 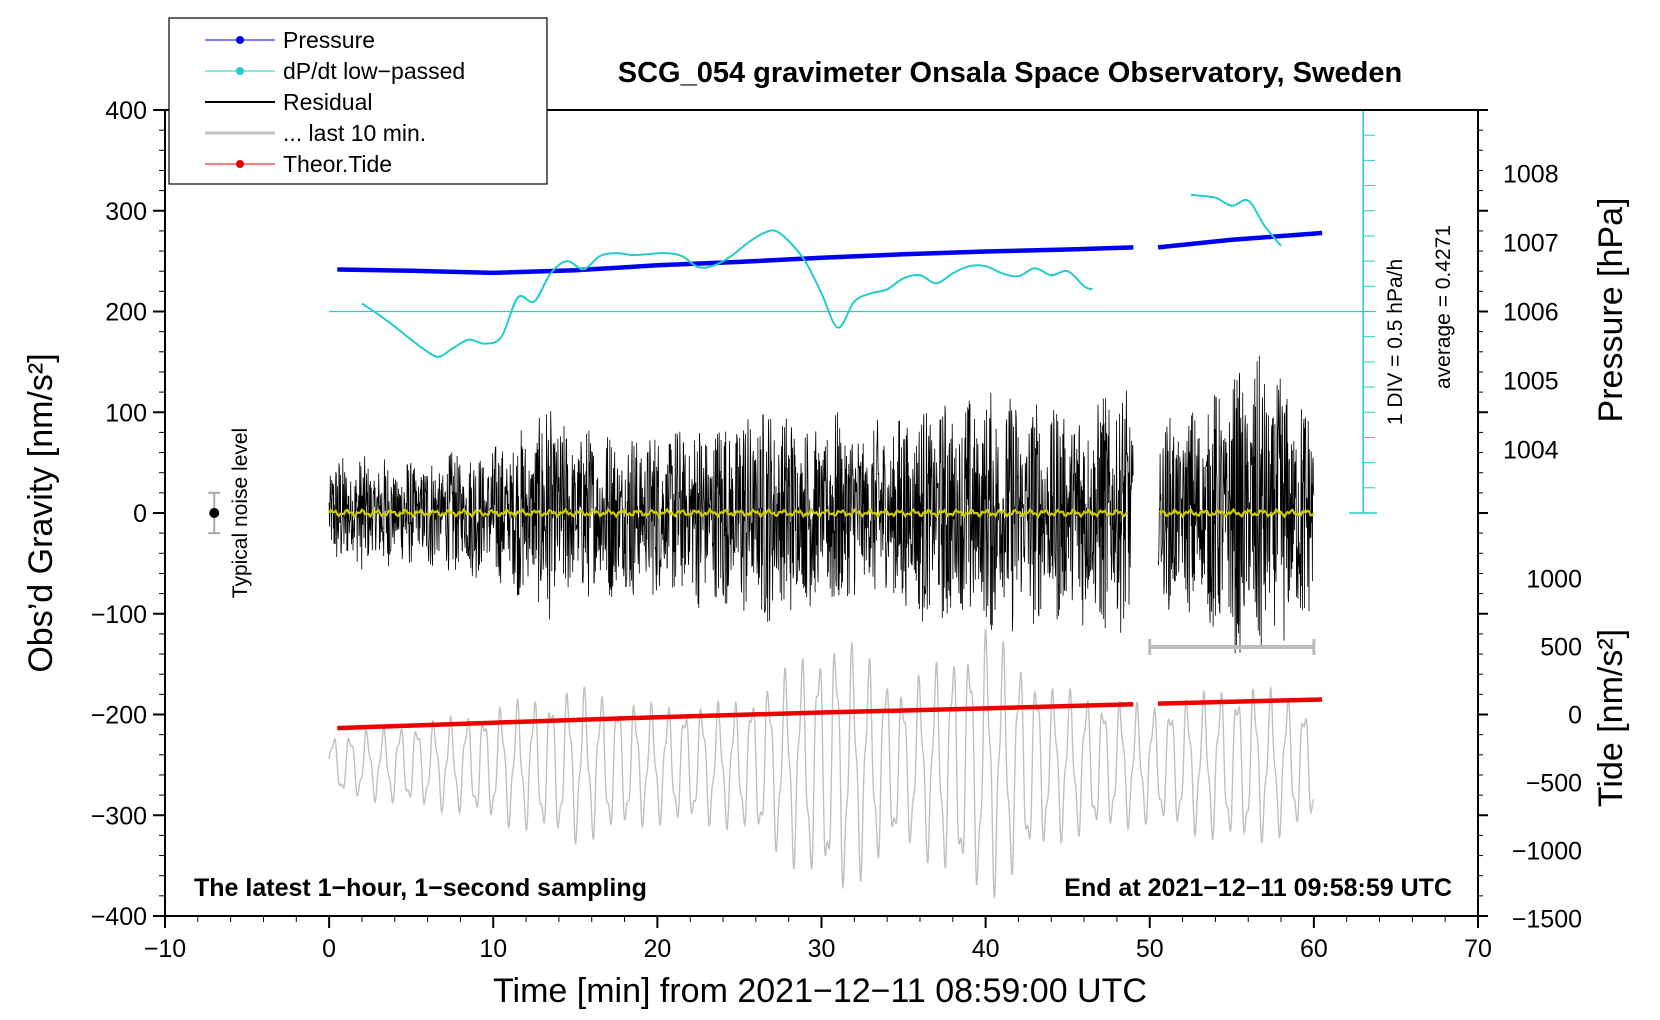 I want to click on y-tick-label: 100, so click(x=126, y=413).